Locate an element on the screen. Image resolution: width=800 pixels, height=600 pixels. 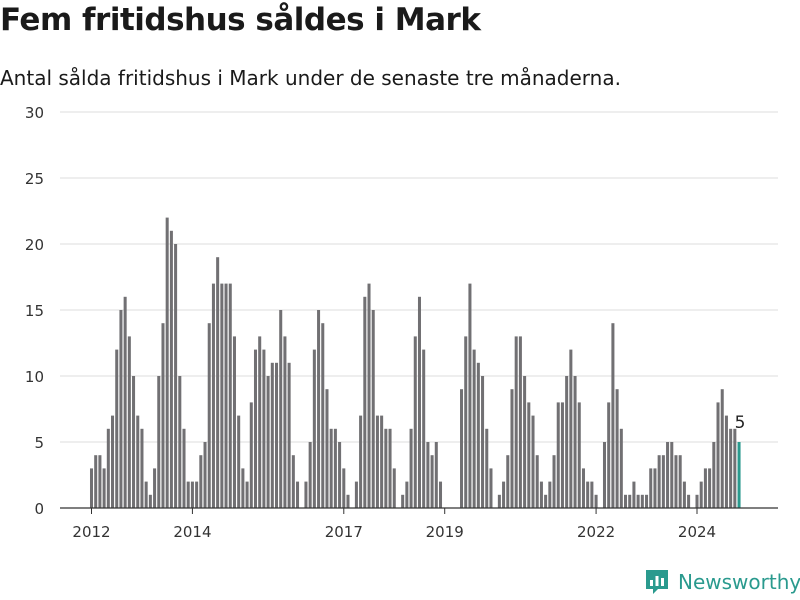
bar-highlighted is located at coordinates (739, 475).